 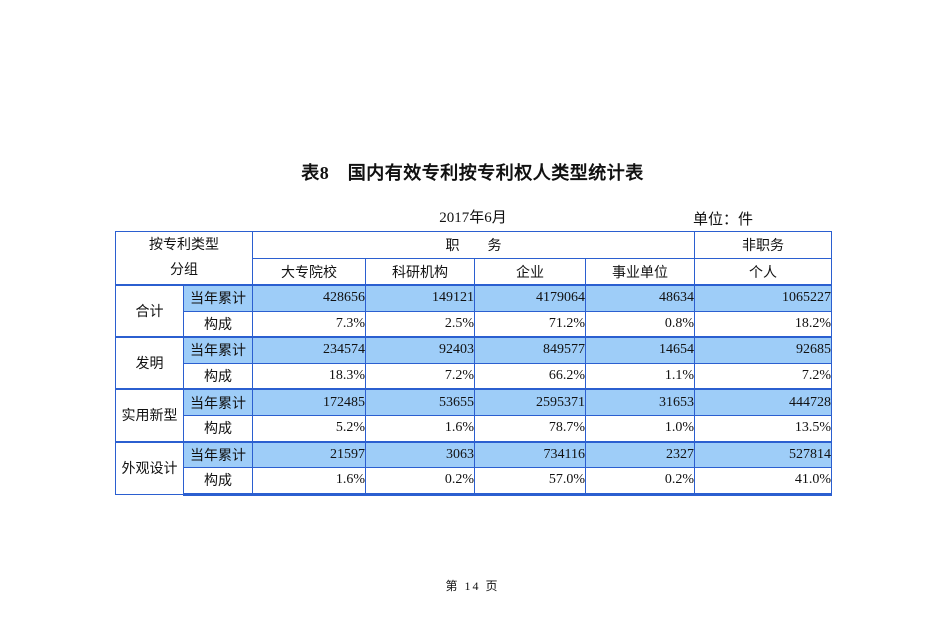 I want to click on table-row: 发明 当年累计 234574 92403 849577 14654 92685, so click(x=473, y=363).